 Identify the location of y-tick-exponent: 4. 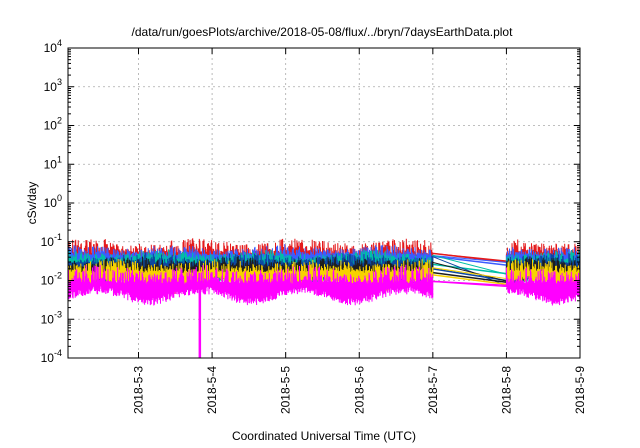
(59, 43).